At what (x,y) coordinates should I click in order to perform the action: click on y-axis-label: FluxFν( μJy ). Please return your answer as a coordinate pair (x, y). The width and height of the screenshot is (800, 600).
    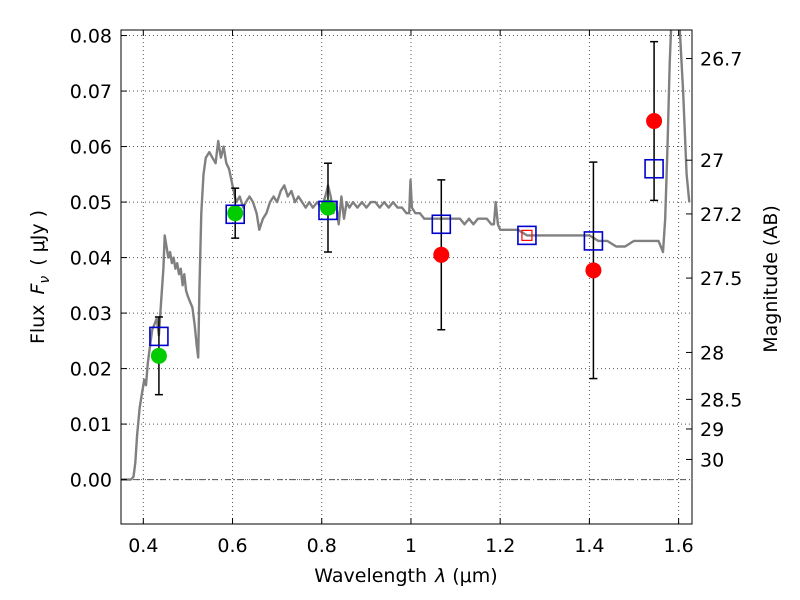
    Looking at the image, I should click on (40, 277).